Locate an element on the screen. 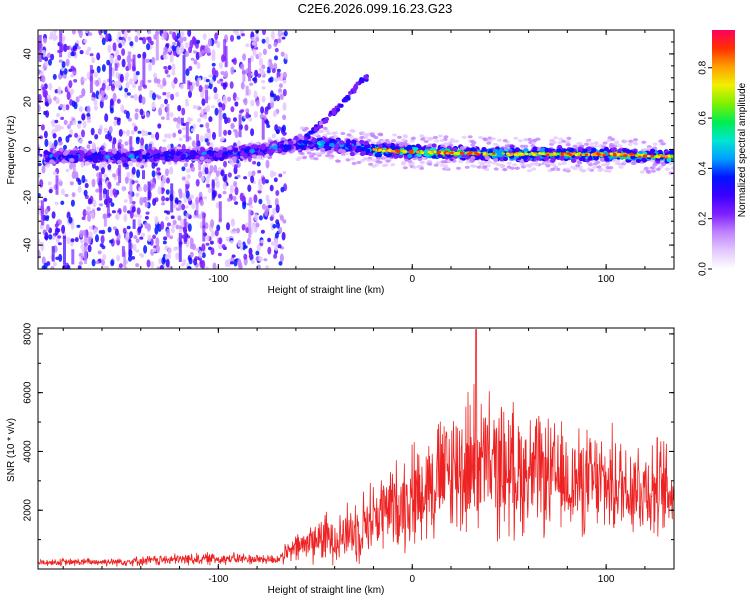 Image resolution: width=750 pixels, height=600 pixels. colorbar-label: Normalized spectral amplitude is located at coordinates (742, 149).